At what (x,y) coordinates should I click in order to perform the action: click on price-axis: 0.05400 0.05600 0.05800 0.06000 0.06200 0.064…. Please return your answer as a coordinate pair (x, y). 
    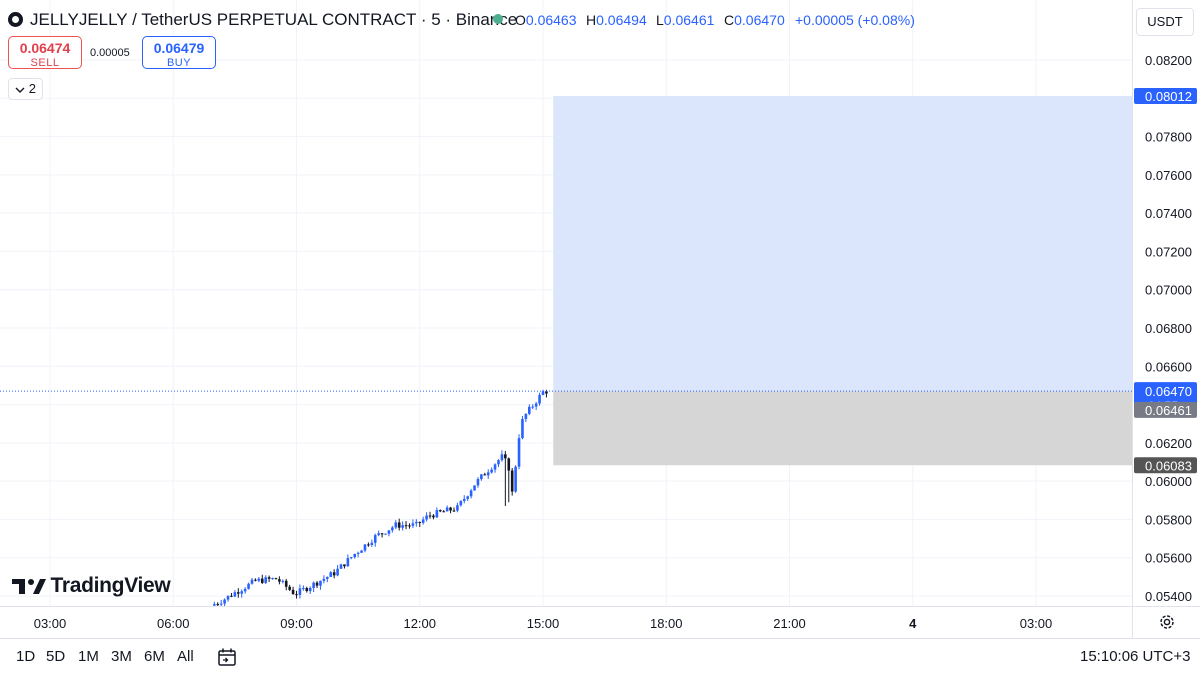
    Looking at the image, I should click on (1165, 319).